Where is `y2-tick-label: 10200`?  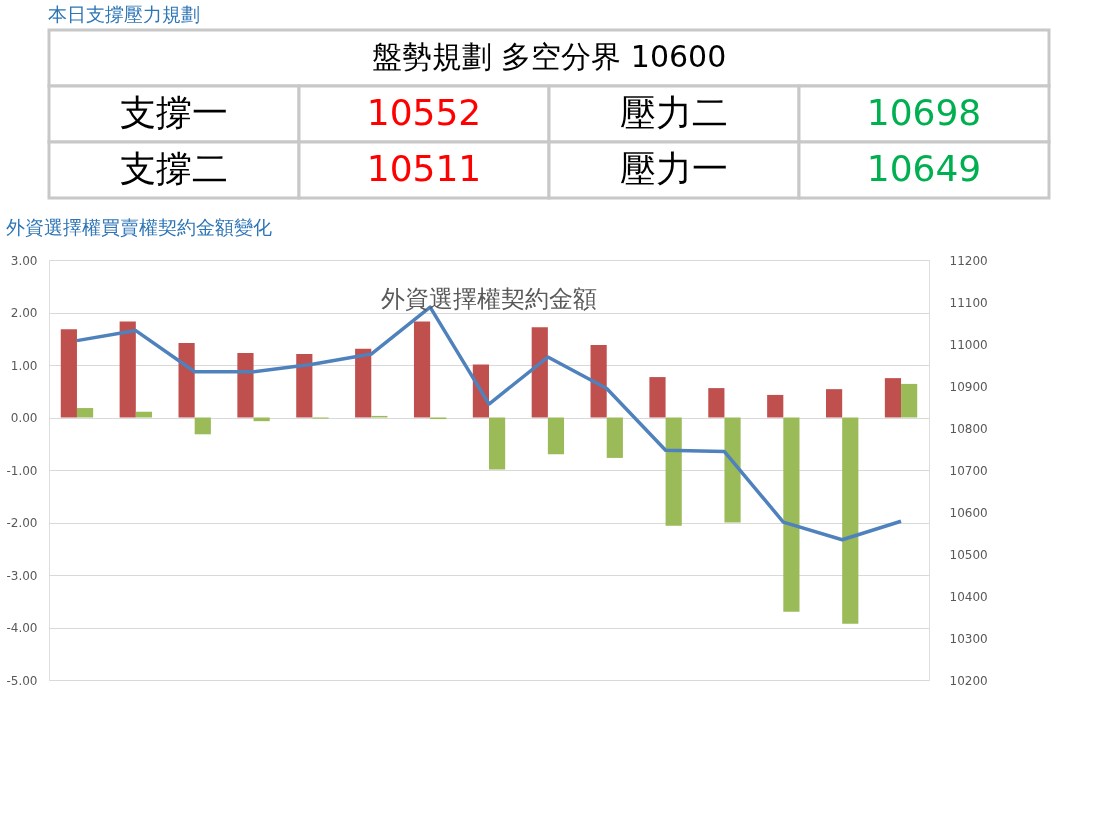 y2-tick-label: 10200 is located at coordinates (968, 680).